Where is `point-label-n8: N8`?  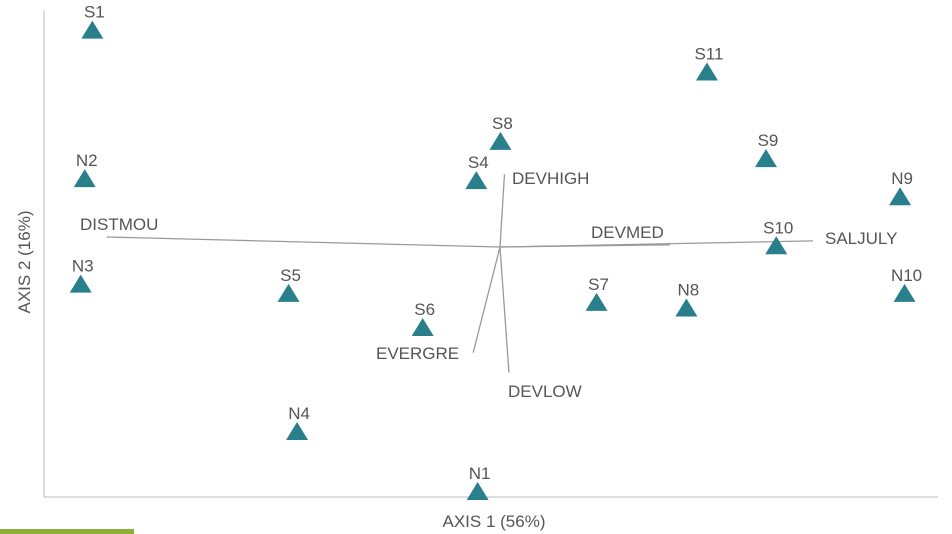
point-label-n8: N8 is located at coordinates (689, 289).